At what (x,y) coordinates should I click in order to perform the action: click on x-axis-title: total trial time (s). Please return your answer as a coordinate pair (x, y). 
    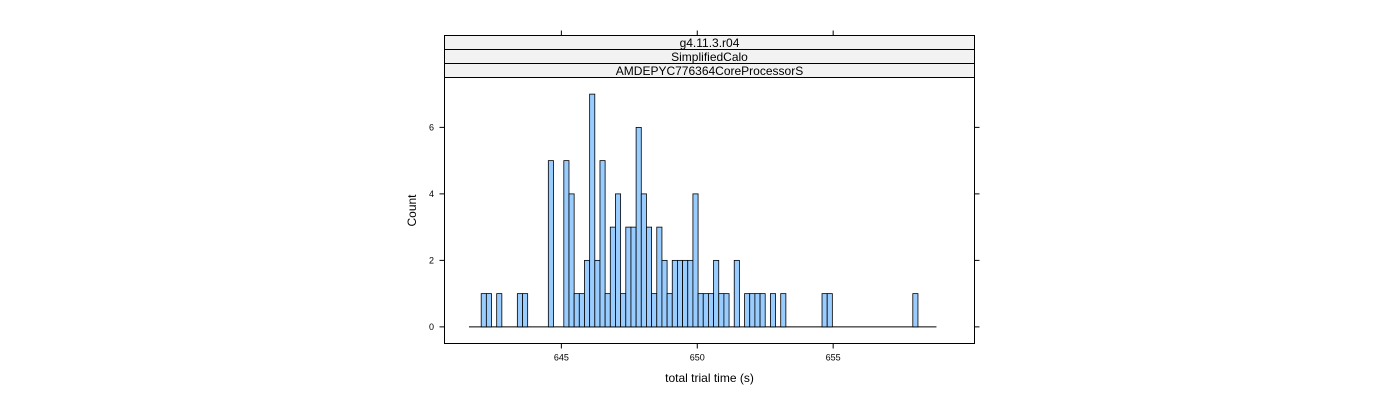
    Looking at the image, I should click on (709, 378).